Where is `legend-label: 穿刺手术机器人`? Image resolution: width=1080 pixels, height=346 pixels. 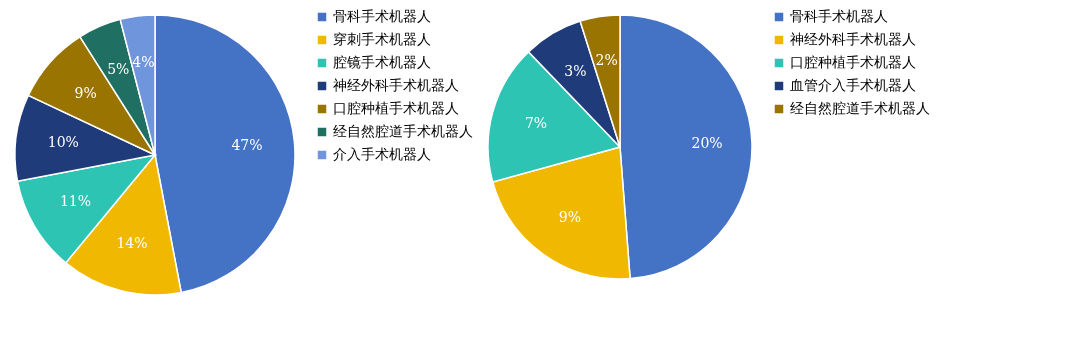
legend-label: 穿刺手术机器人 is located at coordinates (382, 39).